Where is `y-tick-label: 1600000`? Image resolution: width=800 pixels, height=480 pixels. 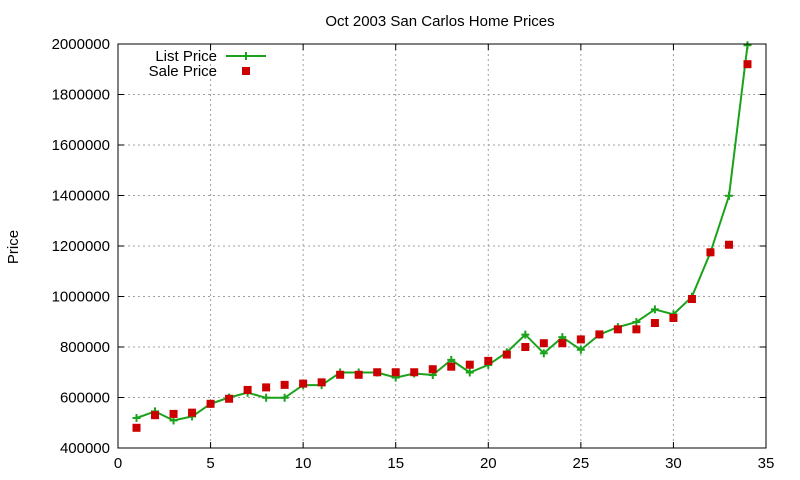
y-tick-label: 1600000 is located at coordinates (81, 145).